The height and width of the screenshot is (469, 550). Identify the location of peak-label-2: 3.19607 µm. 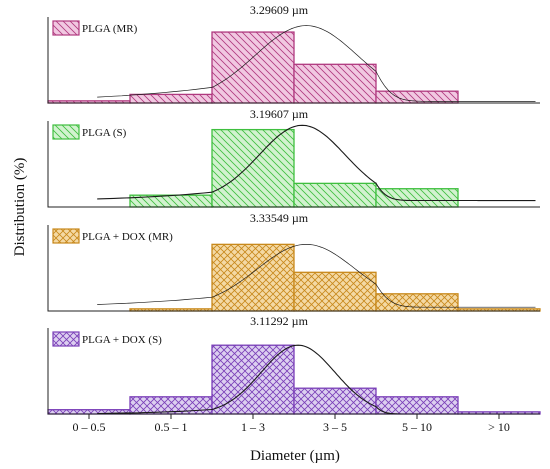
(279, 114).